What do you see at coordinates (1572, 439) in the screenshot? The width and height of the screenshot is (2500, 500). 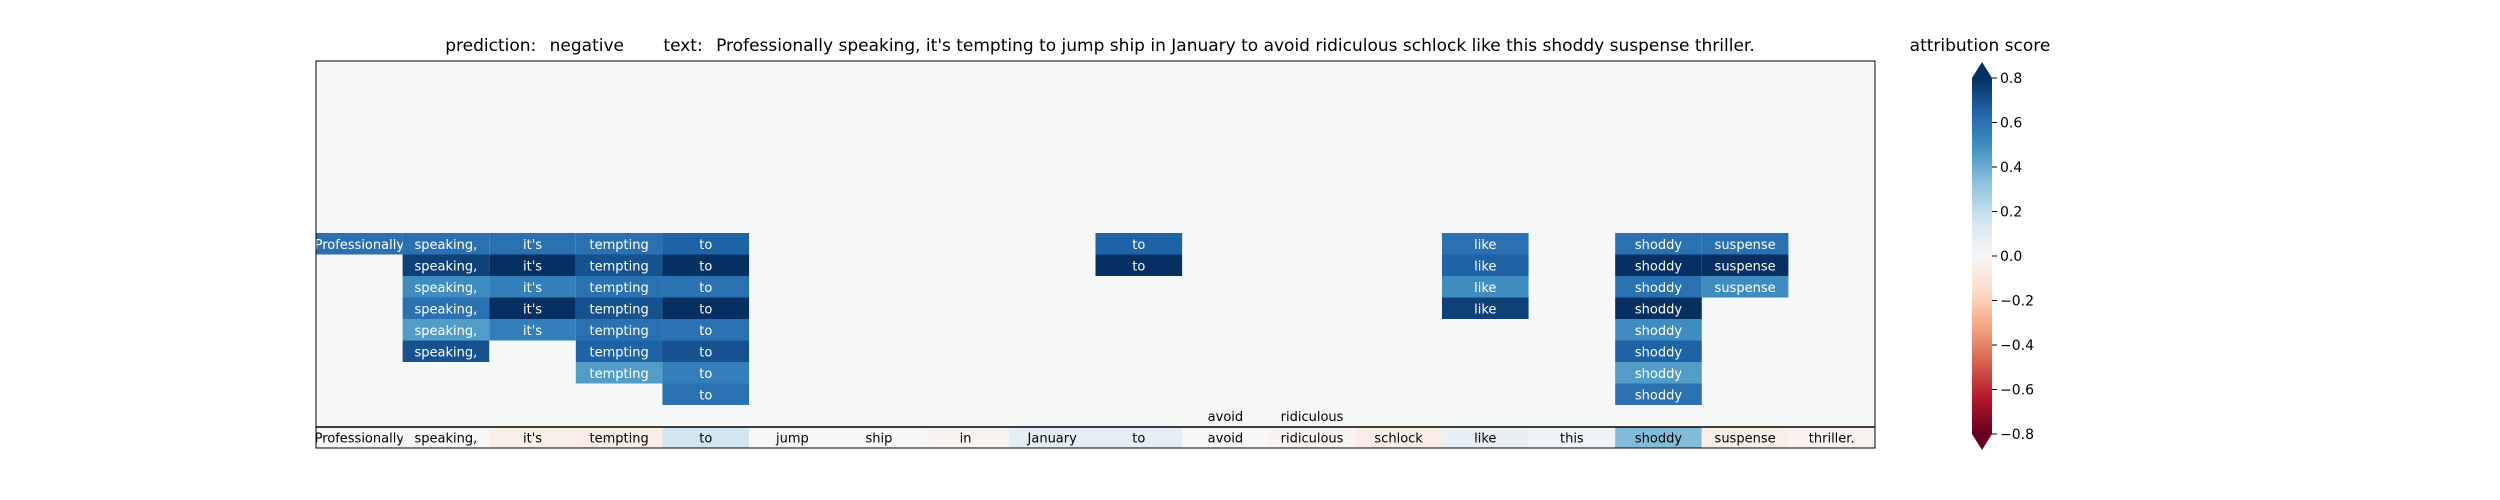 I see `token-label: this` at bounding box center [1572, 439].